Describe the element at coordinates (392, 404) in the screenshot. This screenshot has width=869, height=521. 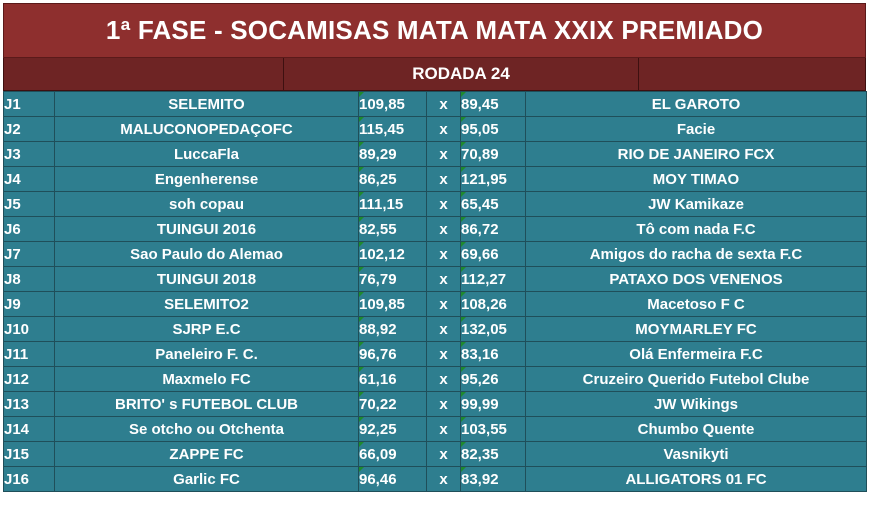
I see `home-score-cell: 70,22` at that location.